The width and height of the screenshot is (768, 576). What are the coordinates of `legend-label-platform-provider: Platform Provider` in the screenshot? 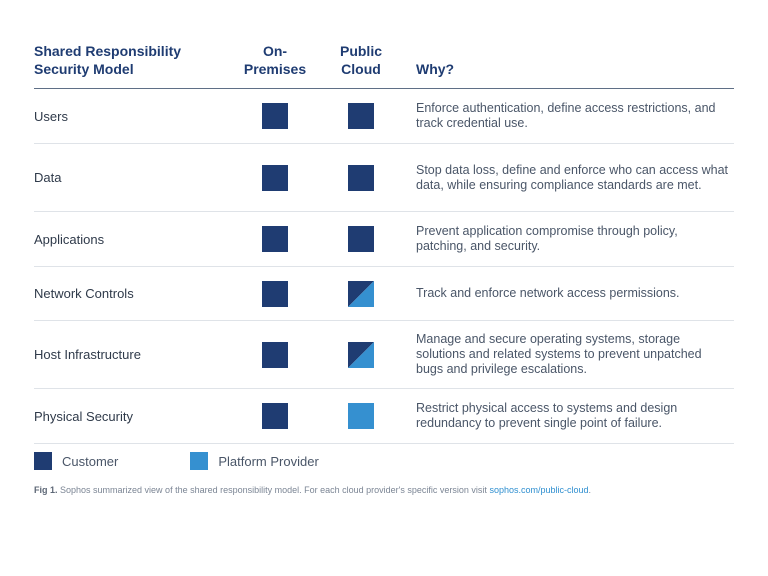 It's located at (268, 461).